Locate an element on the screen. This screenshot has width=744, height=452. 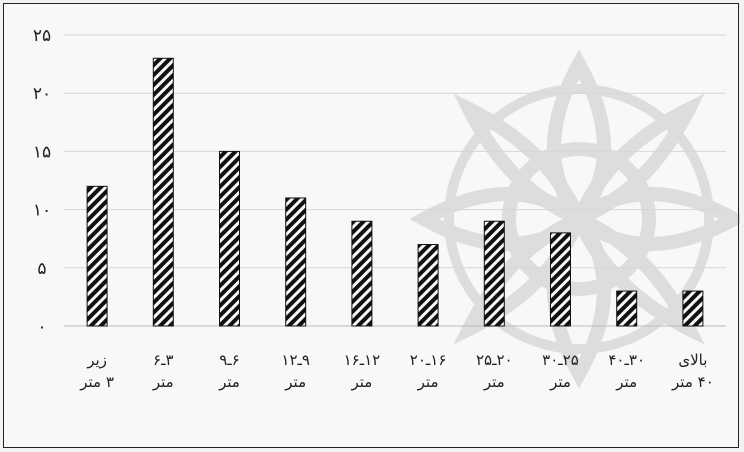
x-tick-label: ۳ـ۶ is located at coordinates (163, 360).